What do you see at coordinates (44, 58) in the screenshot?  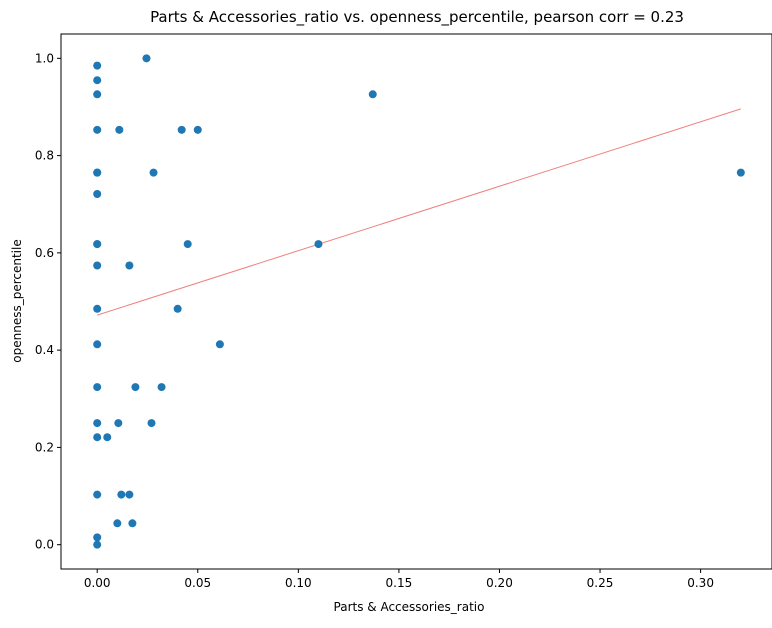 I see `y-tick-label: 1.0` at bounding box center [44, 58].